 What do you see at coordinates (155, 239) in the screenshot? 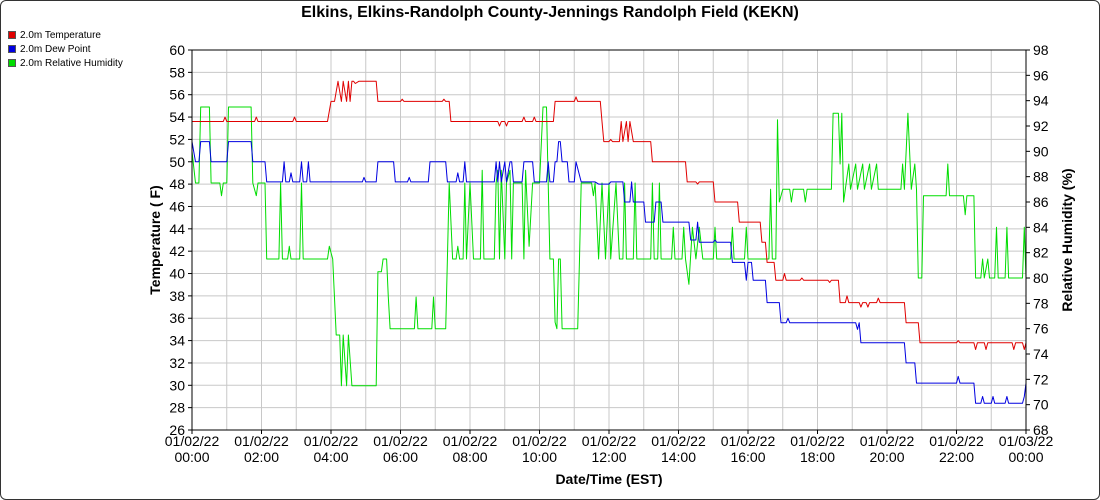
I see `y-axis-title: Temperature ( F)` at bounding box center [155, 239].